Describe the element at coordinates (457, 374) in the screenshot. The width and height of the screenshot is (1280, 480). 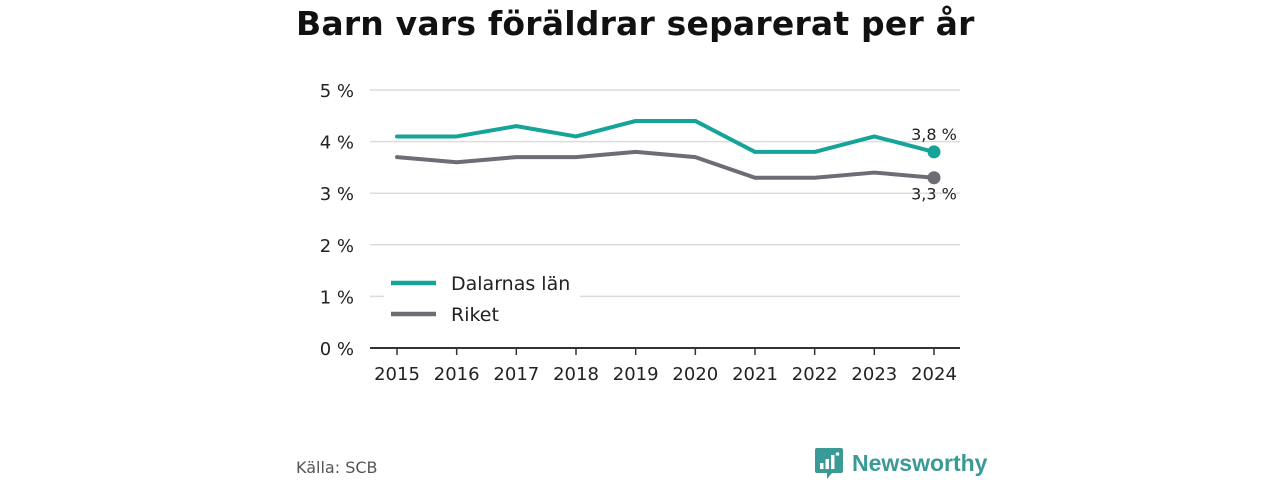
I see `x-tick-label: 2016` at that location.